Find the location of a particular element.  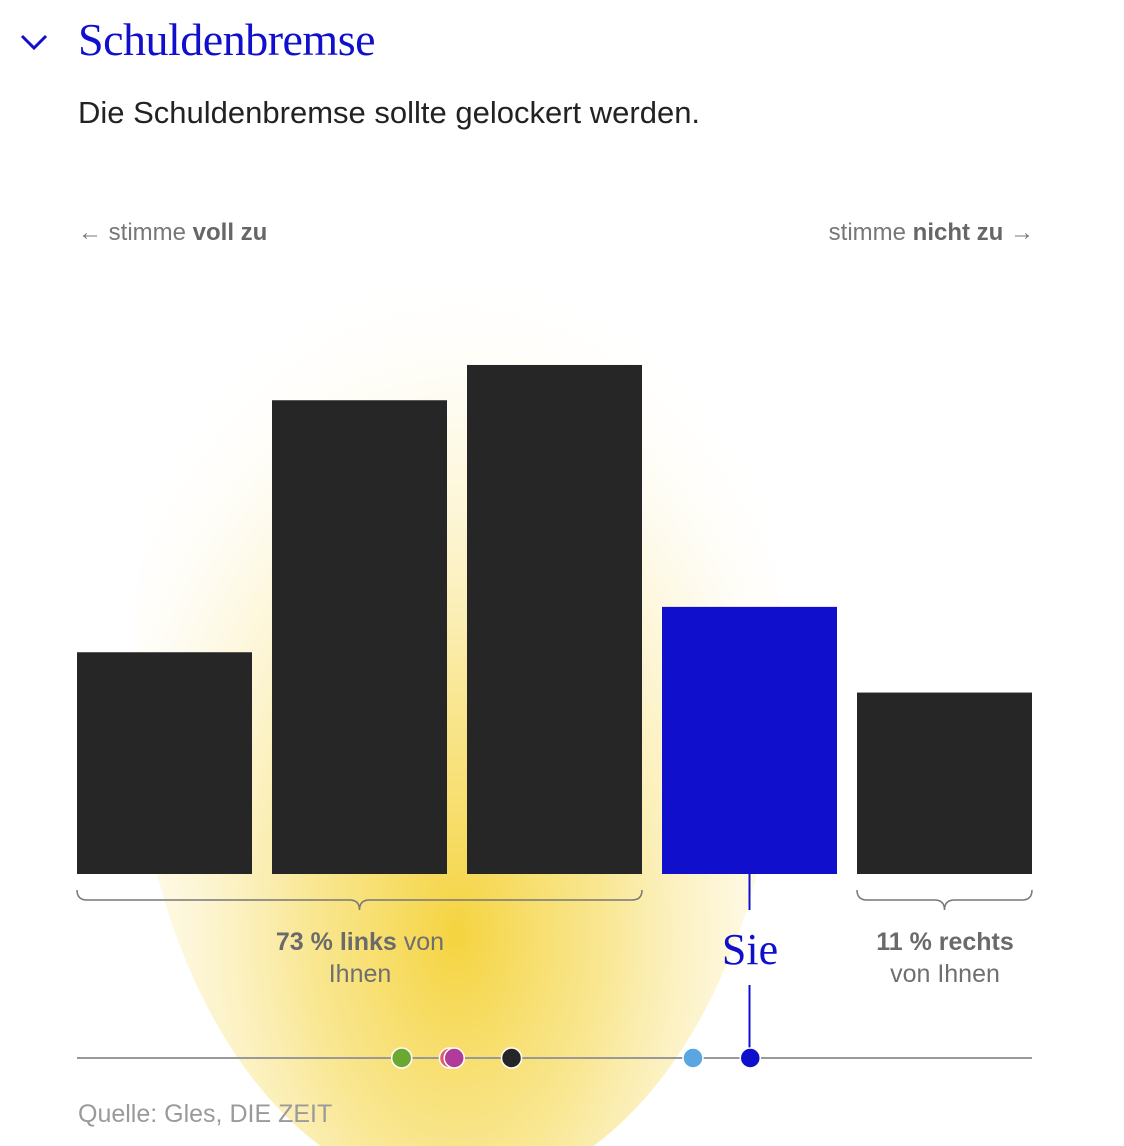

right-group-percent: 11 % rechts is located at coordinates (945, 942).